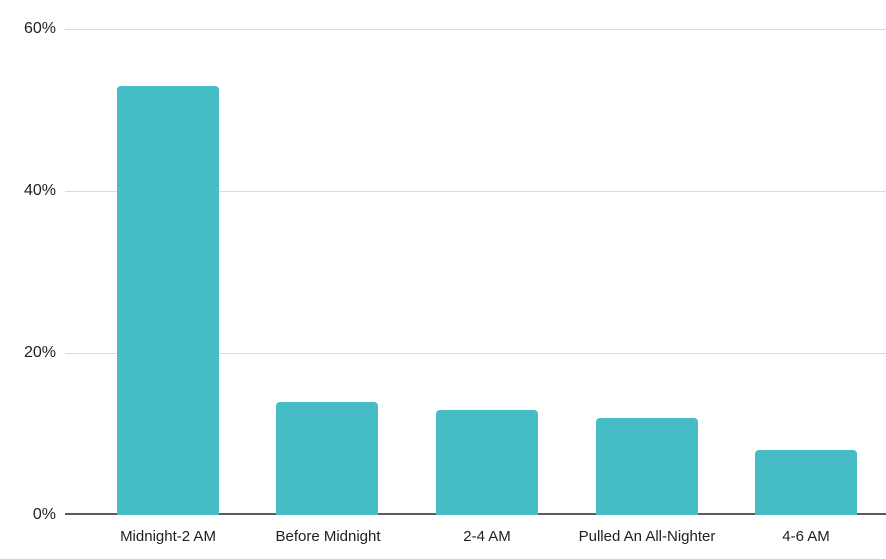 The width and height of the screenshot is (886, 559). Describe the element at coordinates (44, 514) in the screenshot. I see `y-tick-label: 0%` at that location.